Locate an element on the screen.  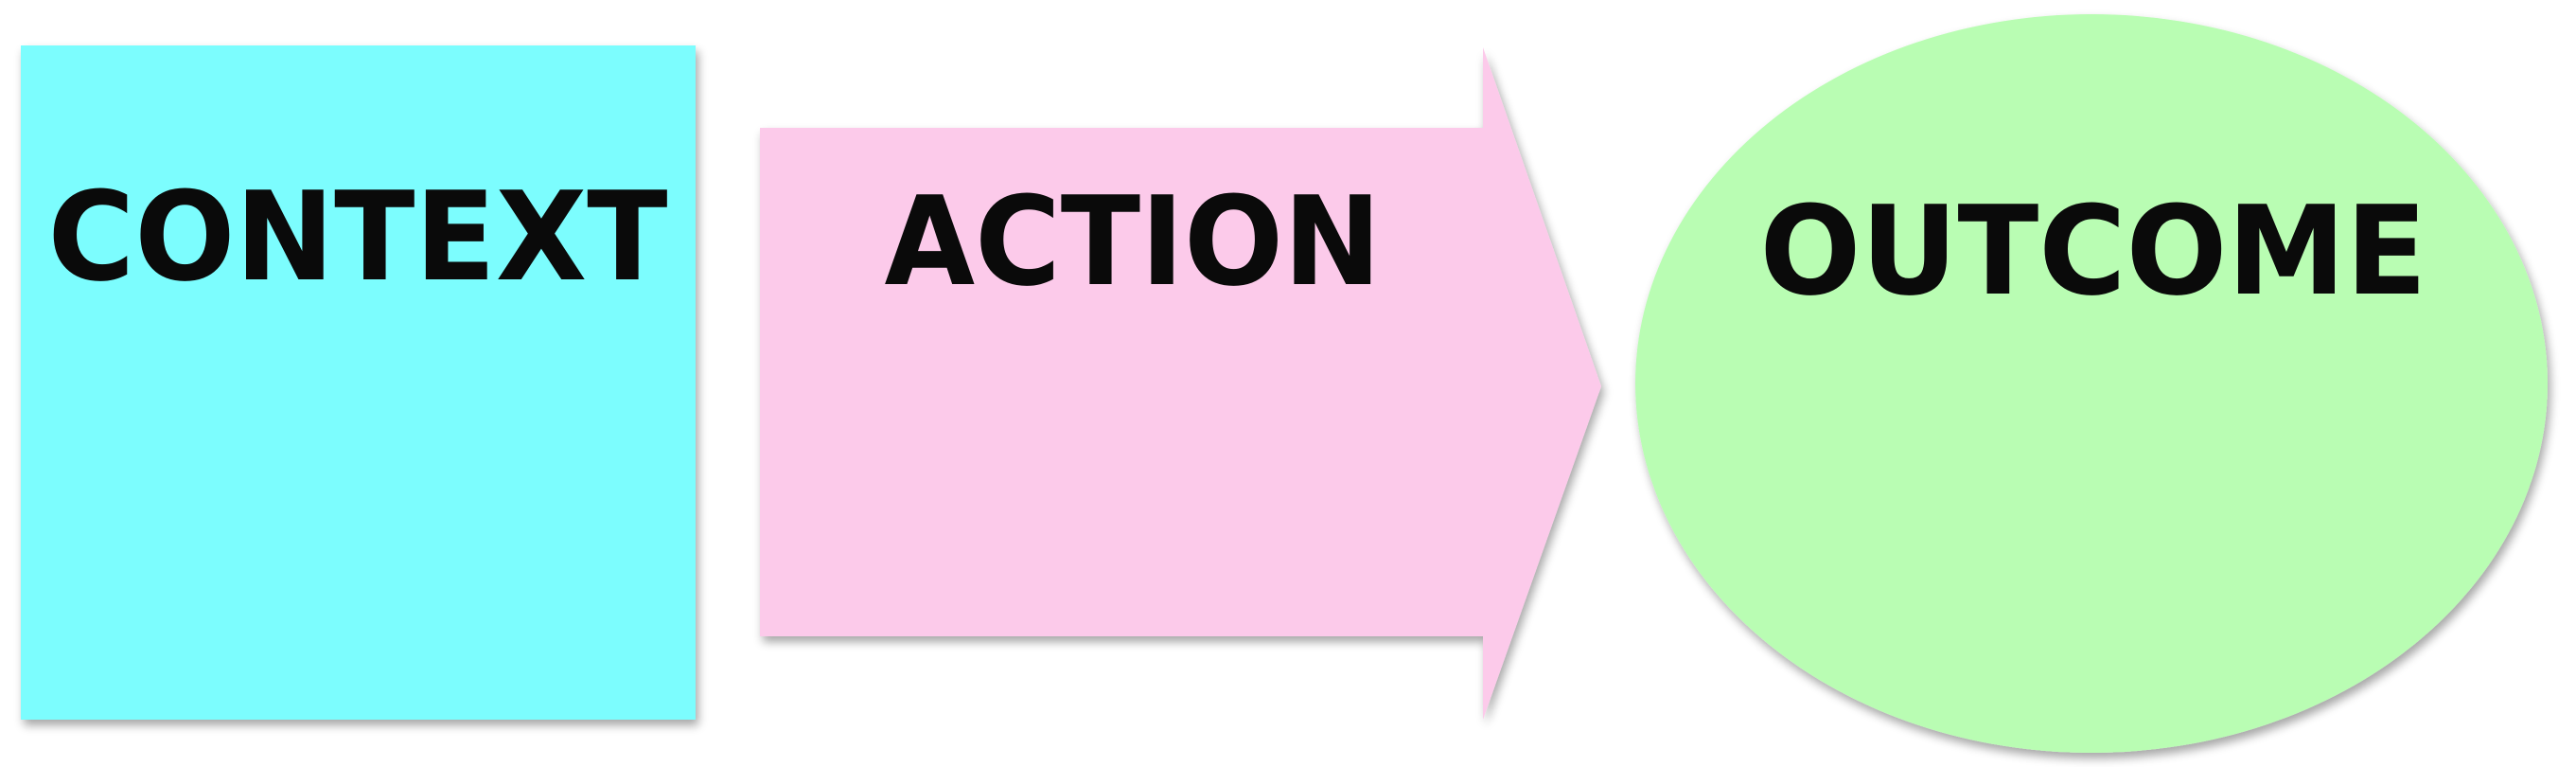
outcome-label: OUTCOME is located at coordinates (2093, 251).